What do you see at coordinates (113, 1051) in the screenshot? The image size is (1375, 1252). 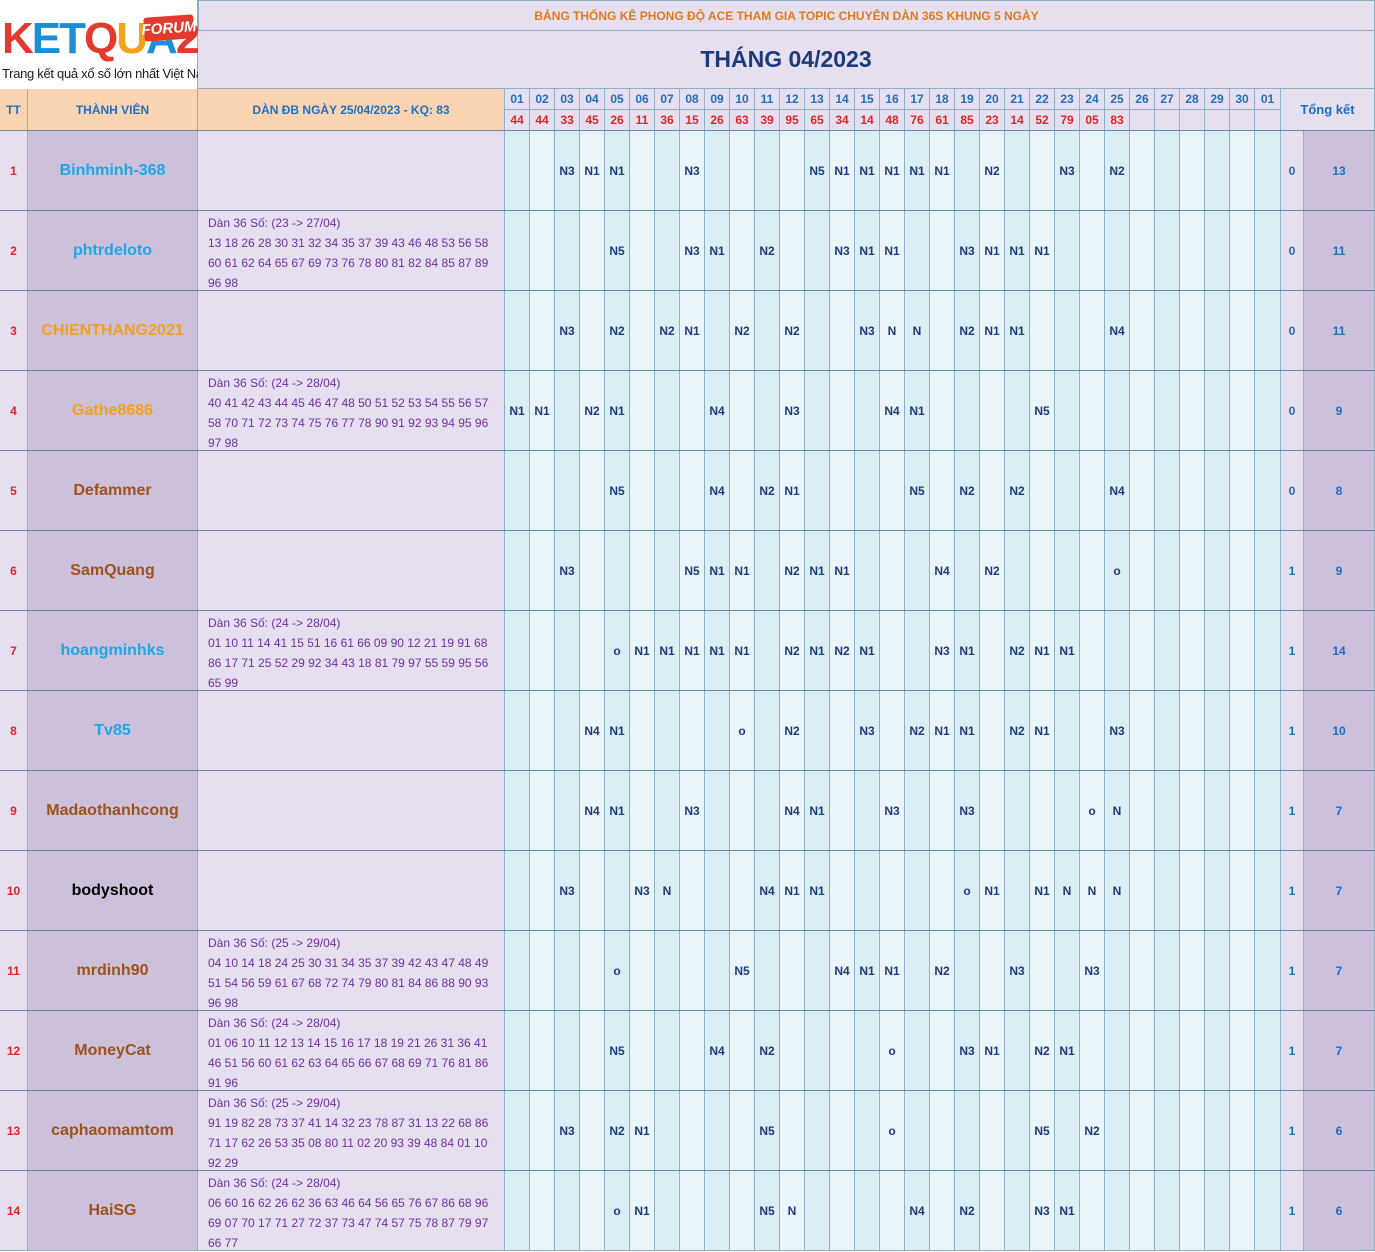 I see `member-name: MoneyCat` at bounding box center [113, 1051].